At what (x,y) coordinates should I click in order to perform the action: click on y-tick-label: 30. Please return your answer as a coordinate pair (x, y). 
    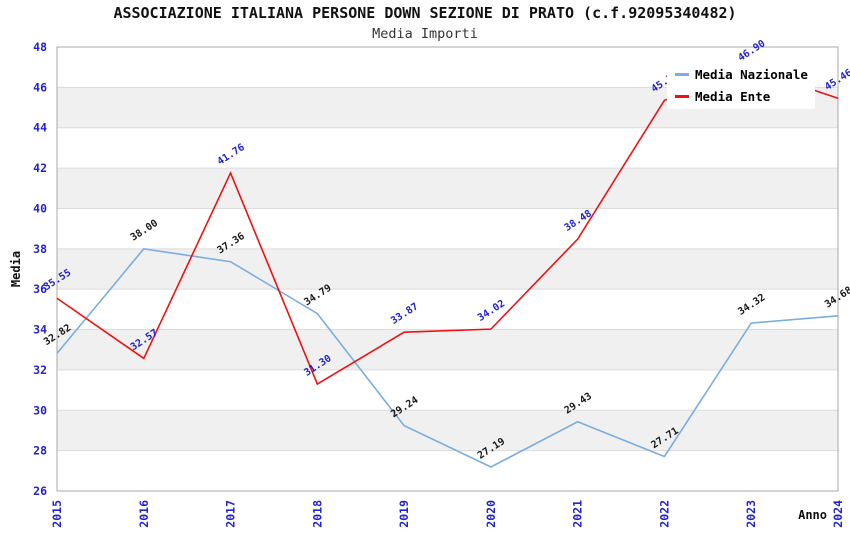
    Looking at the image, I should click on (40, 410).